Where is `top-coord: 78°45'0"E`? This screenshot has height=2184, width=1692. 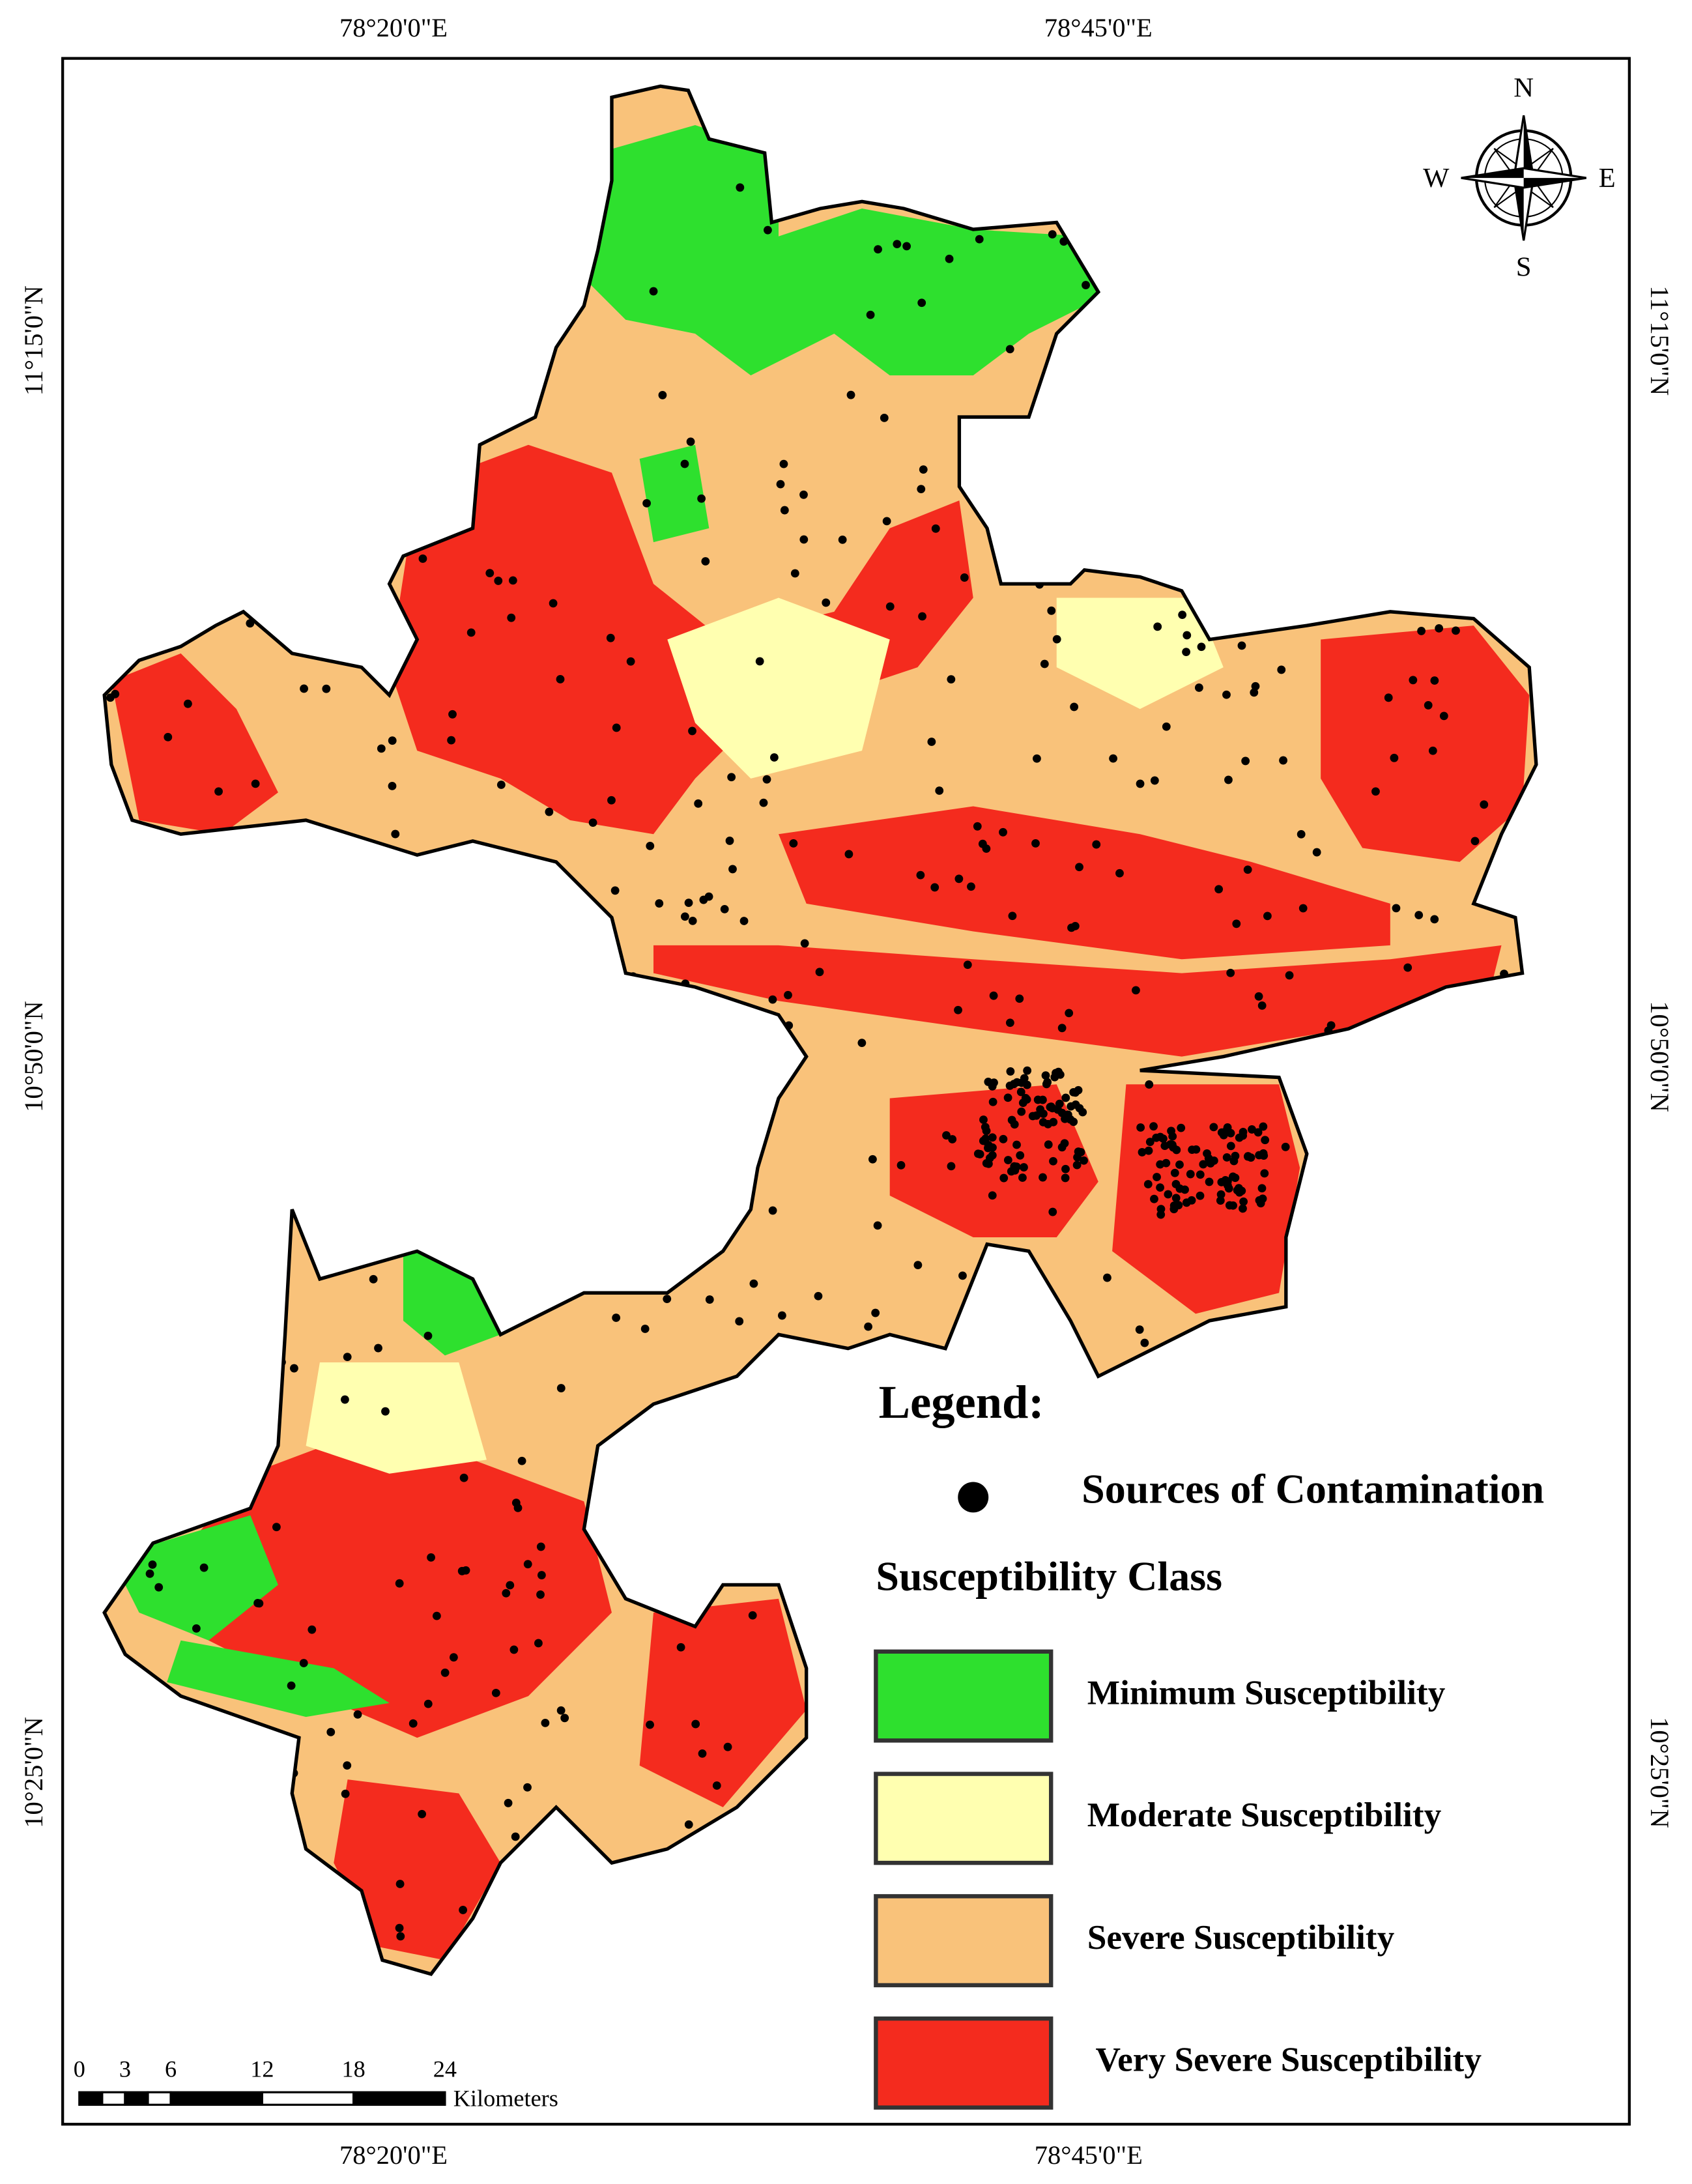 top-coord: 78°45'0"E is located at coordinates (1098, 27).